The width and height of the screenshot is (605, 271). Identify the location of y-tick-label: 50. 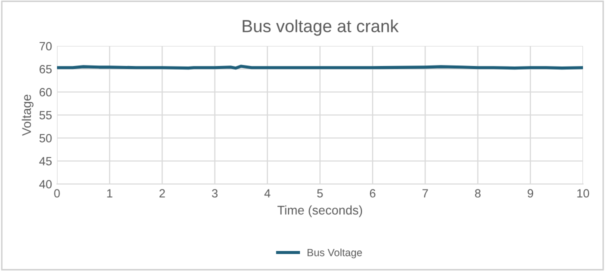
(45, 138).